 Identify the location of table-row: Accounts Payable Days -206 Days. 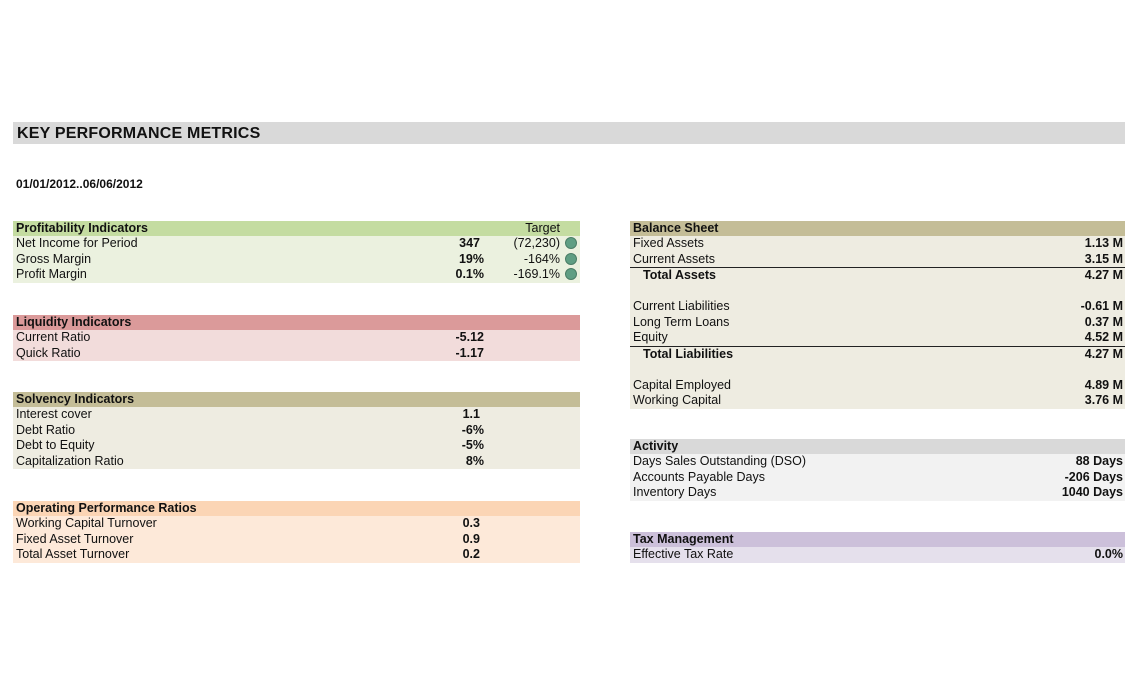
(877, 478).